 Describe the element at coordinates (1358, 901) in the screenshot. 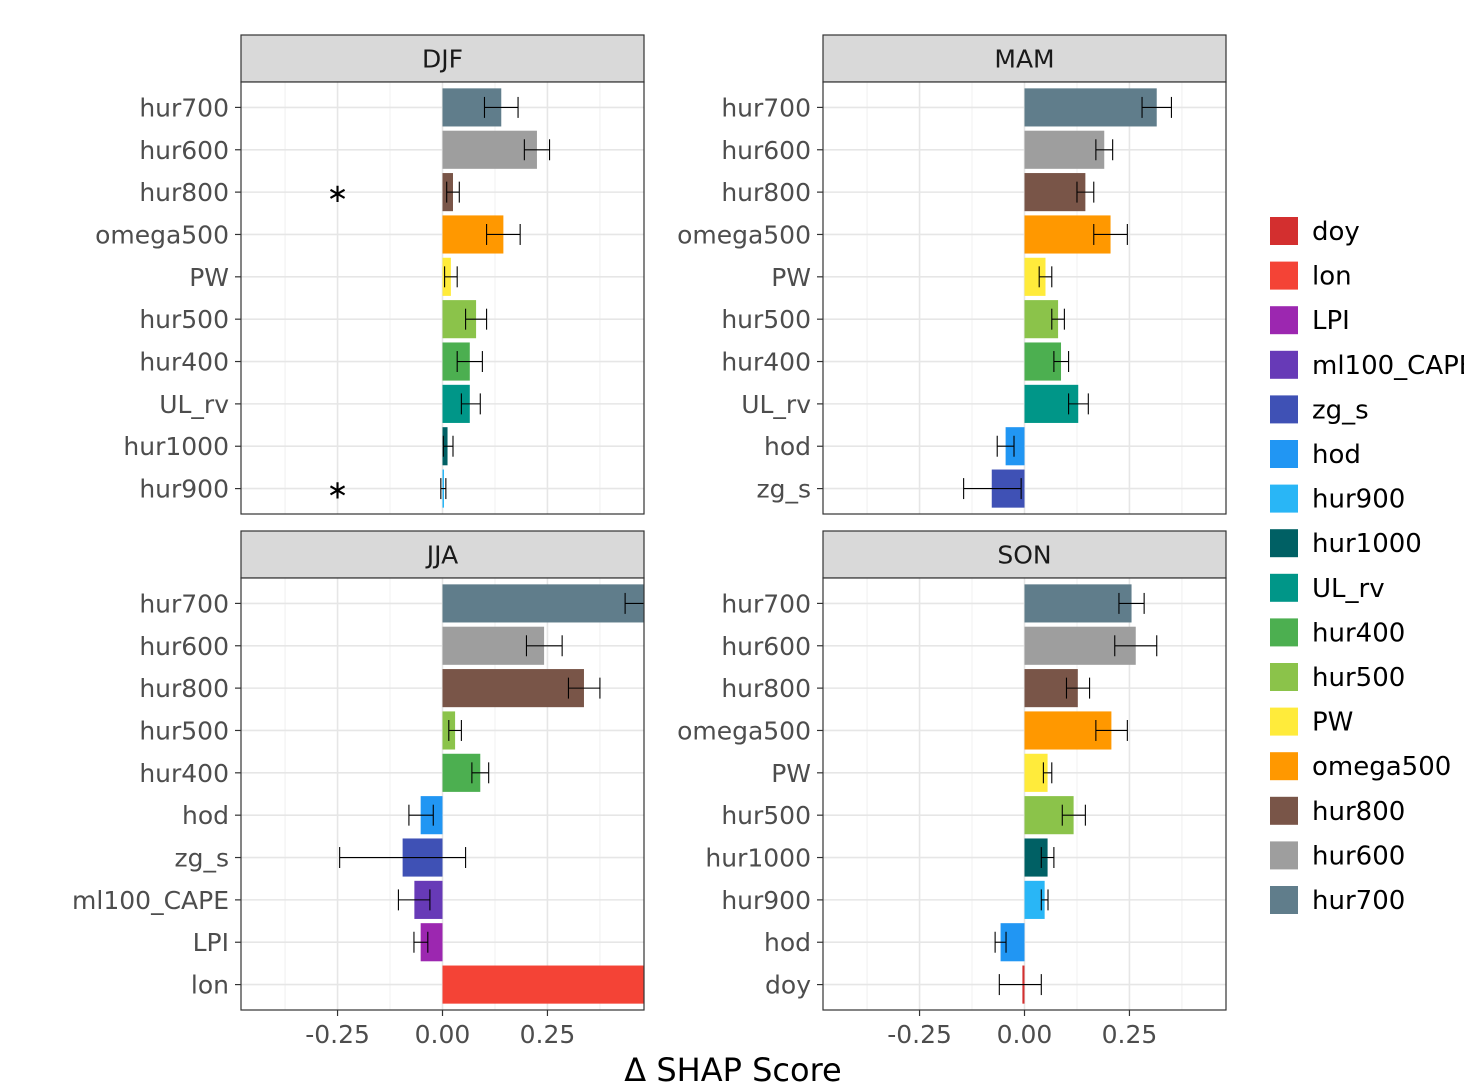

I see `legend-label: hur700` at that location.